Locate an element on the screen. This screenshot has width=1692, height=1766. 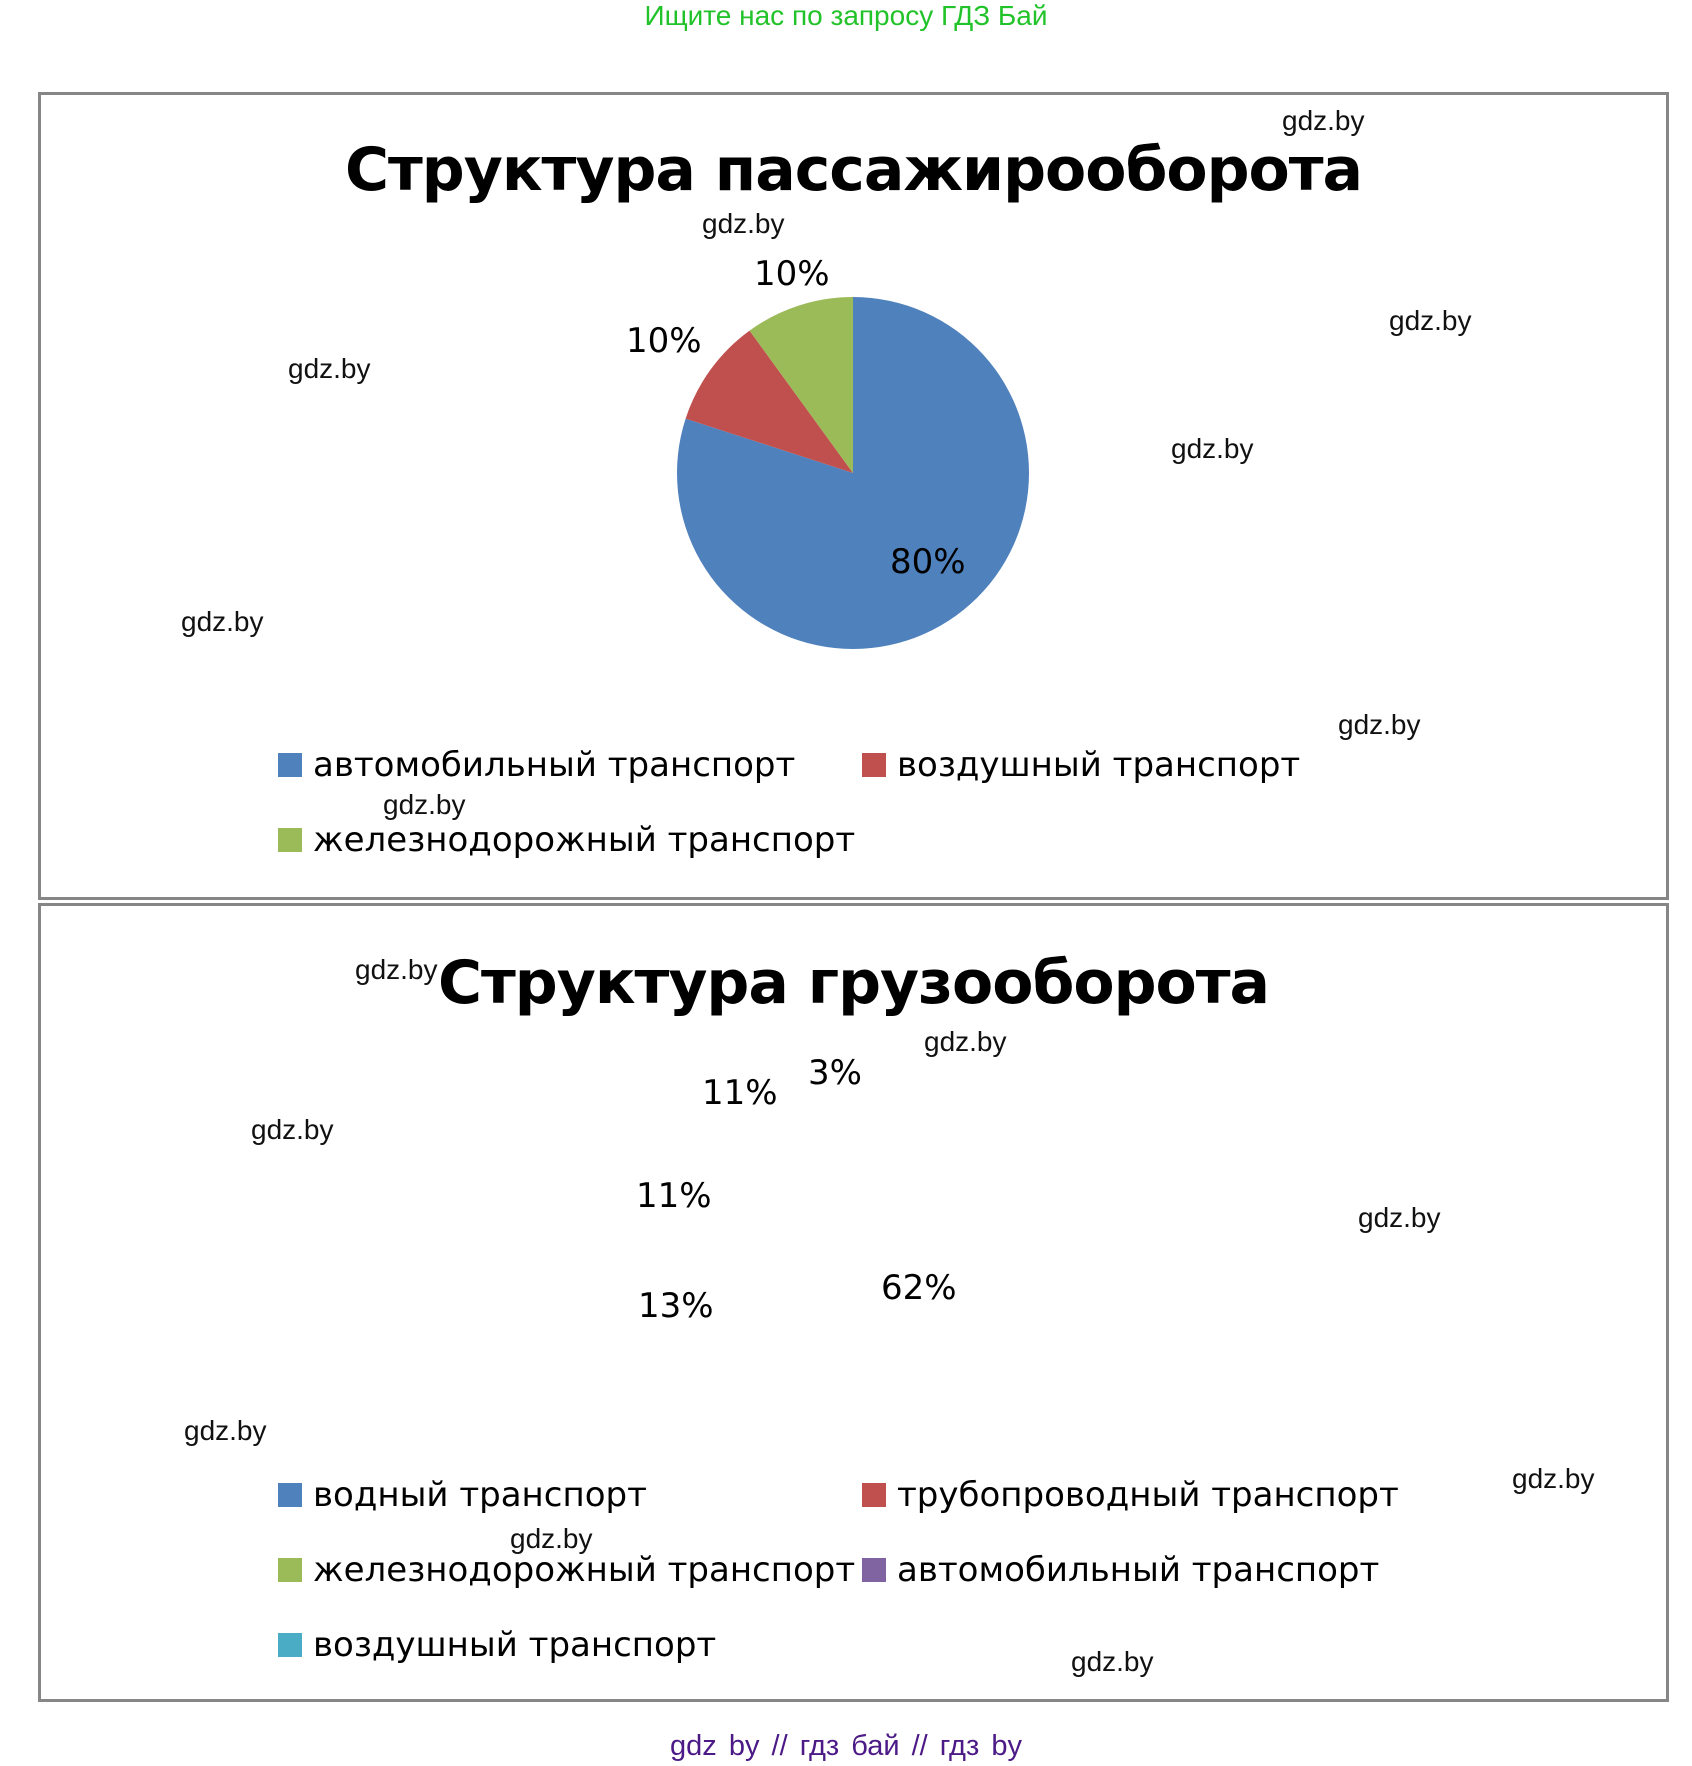
legend-label: водный транспорт is located at coordinates (480, 1495).